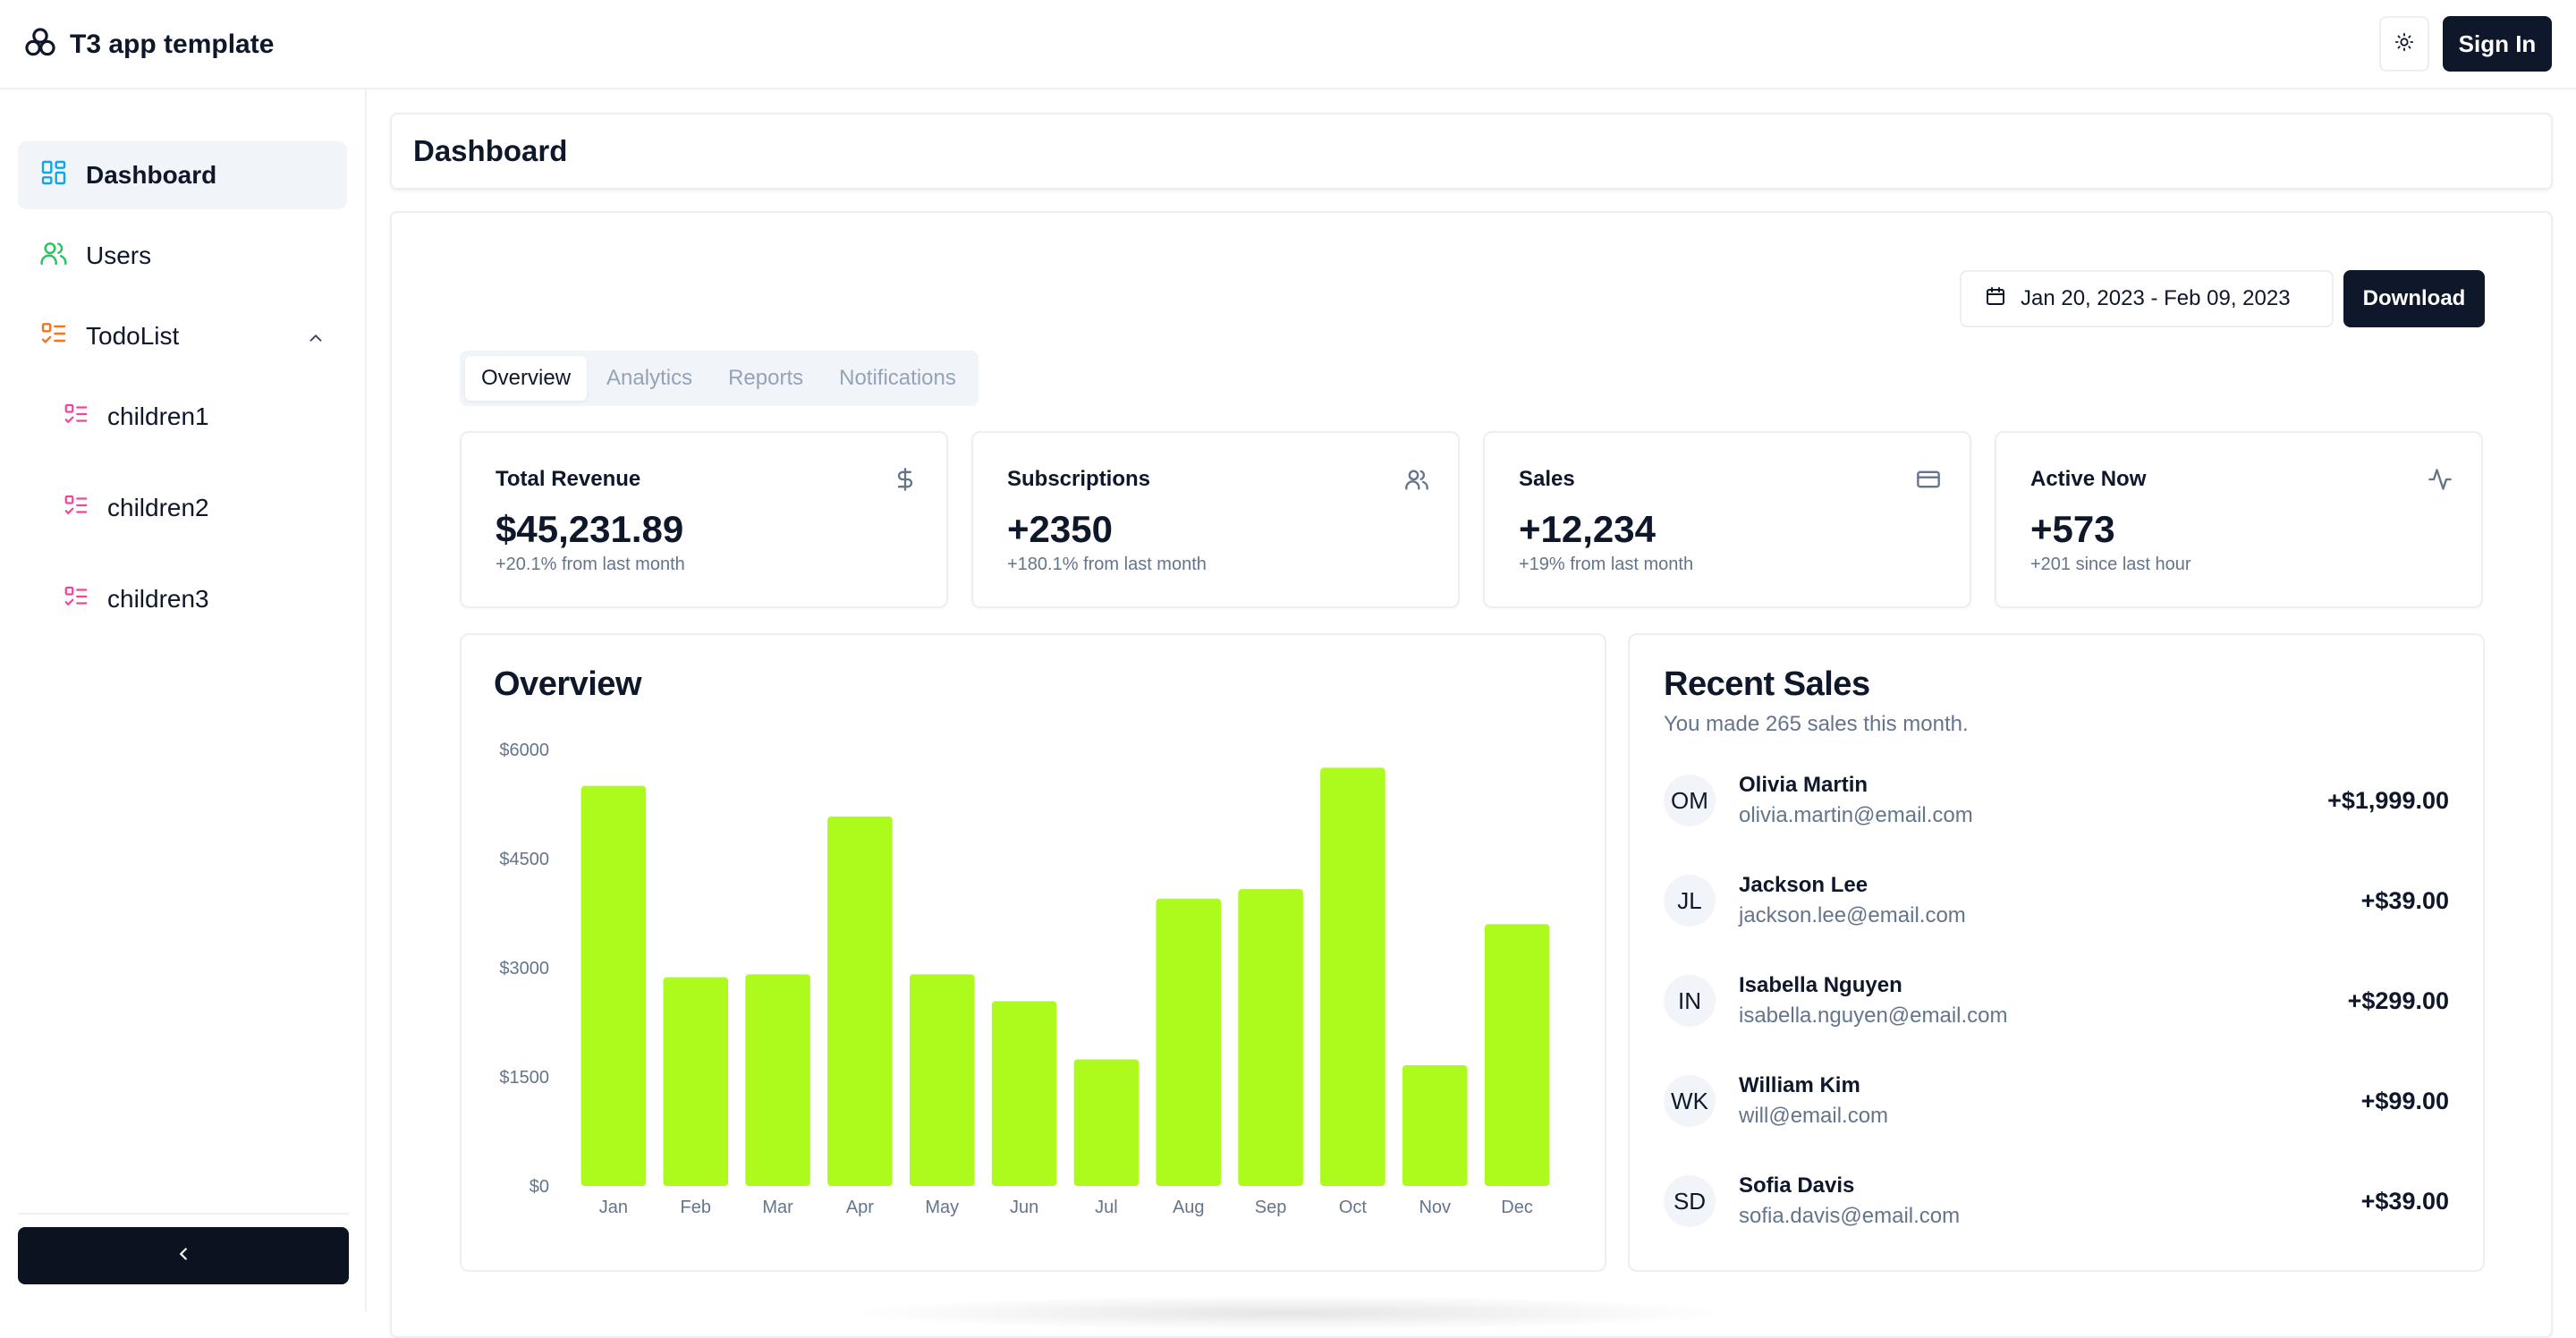  What do you see at coordinates (1803, 785) in the screenshot?
I see `sale-customer-name: Olivia Martin` at bounding box center [1803, 785].